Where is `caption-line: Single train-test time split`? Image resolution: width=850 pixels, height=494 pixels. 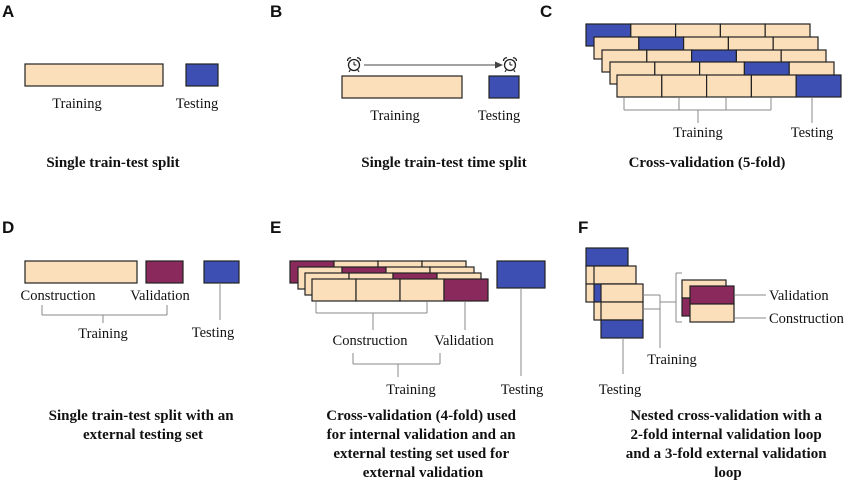
caption-line: Single train-test time split is located at coordinates (443, 163).